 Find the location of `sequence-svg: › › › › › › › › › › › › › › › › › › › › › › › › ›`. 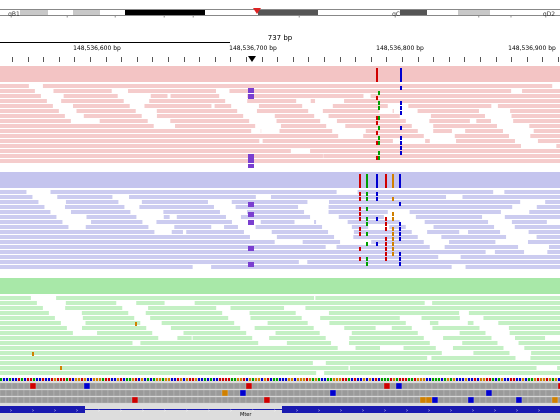

sequence-svg: › › › › › › › › › › › › › › › › › › › › › › › › › is located at coordinates (280, 399).